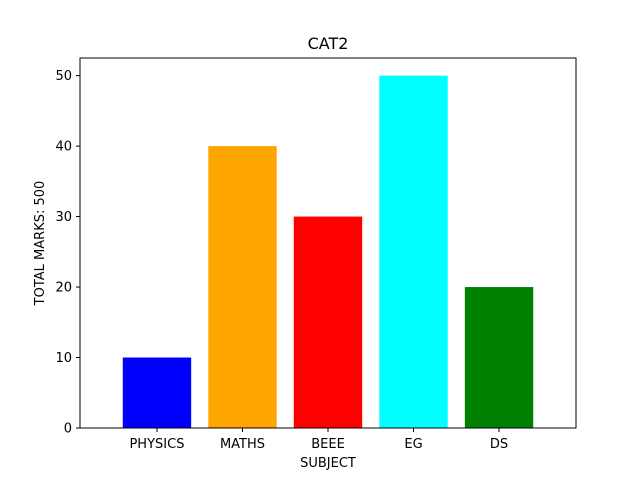 The image size is (640, 480). I want to click on bar-physics, so click(157, 392).